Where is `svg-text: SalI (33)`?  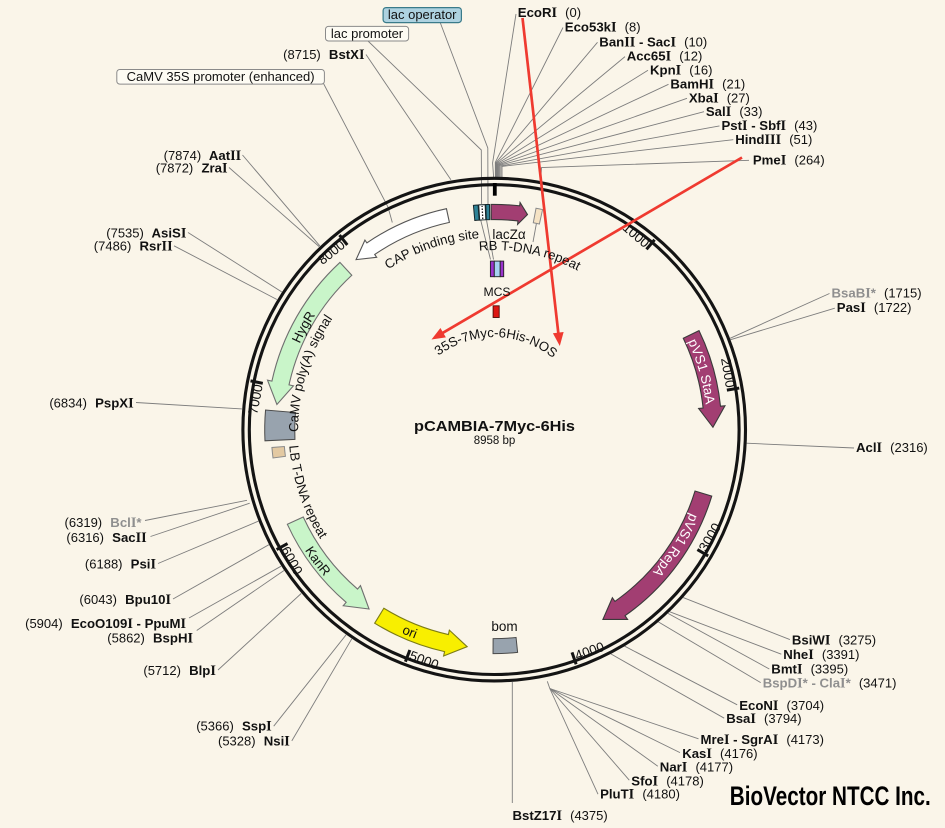
svg-text: SalI (33) is located at coordinates (734, 112).